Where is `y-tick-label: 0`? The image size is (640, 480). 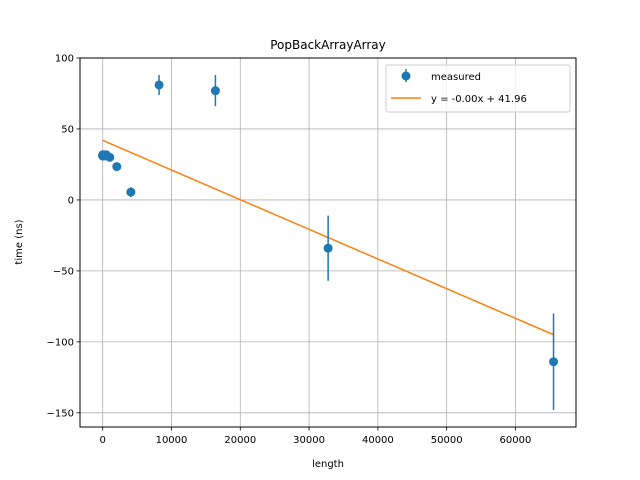 y-tick-label: 0 is located at coordinates (71, 200).